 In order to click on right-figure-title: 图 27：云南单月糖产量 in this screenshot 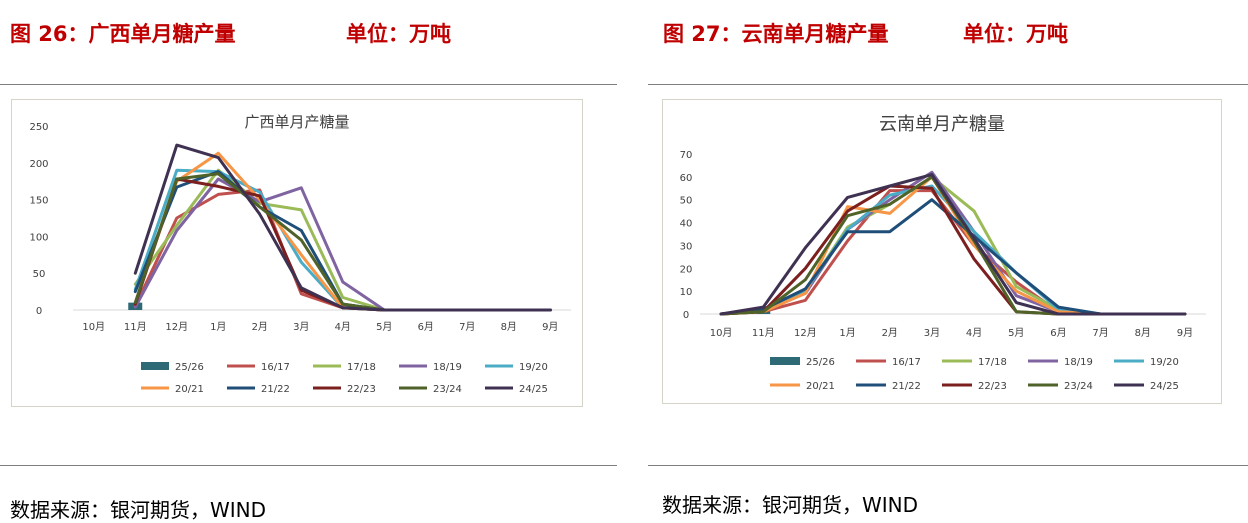, I will do `click(776, 34)`.